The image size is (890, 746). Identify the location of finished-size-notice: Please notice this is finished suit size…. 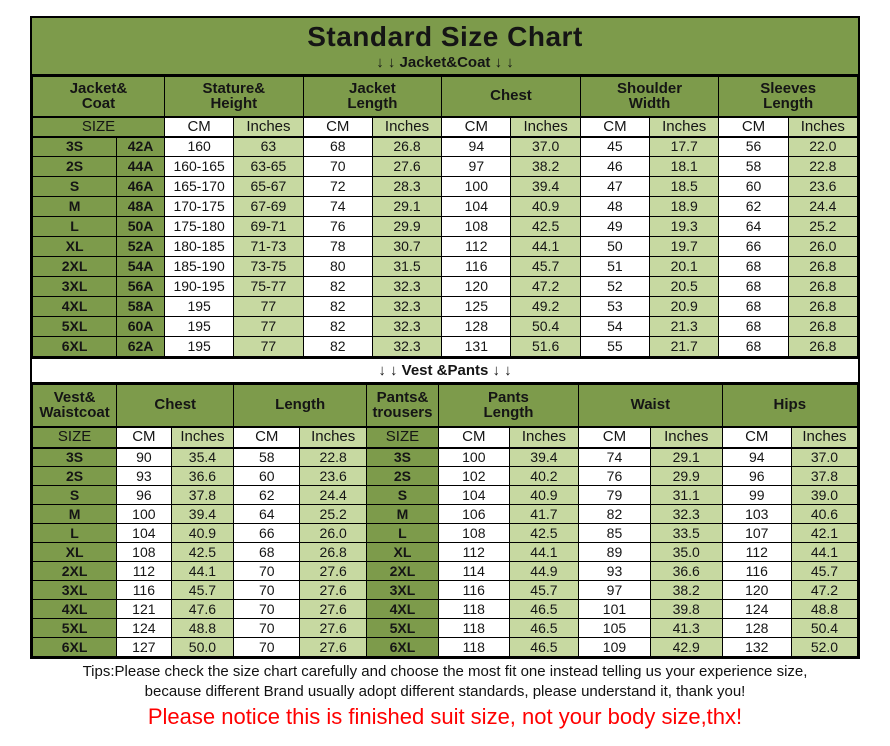
(445, 716).